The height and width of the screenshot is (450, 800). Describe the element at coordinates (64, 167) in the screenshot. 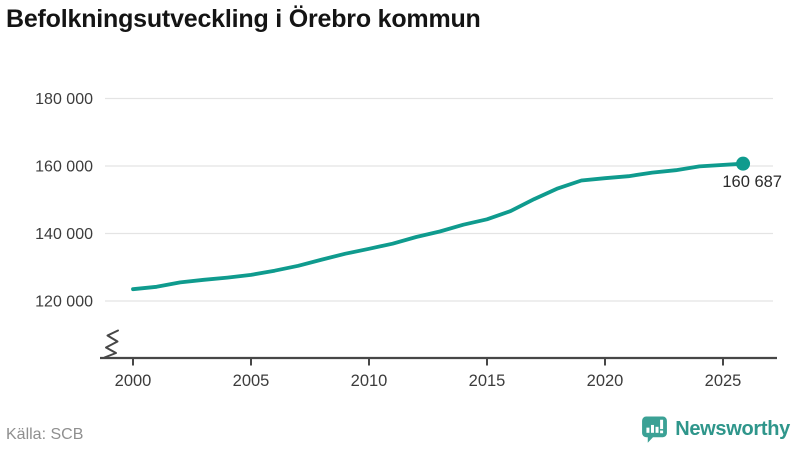

I see `y-axis-tick-label: 160 000` at that location.